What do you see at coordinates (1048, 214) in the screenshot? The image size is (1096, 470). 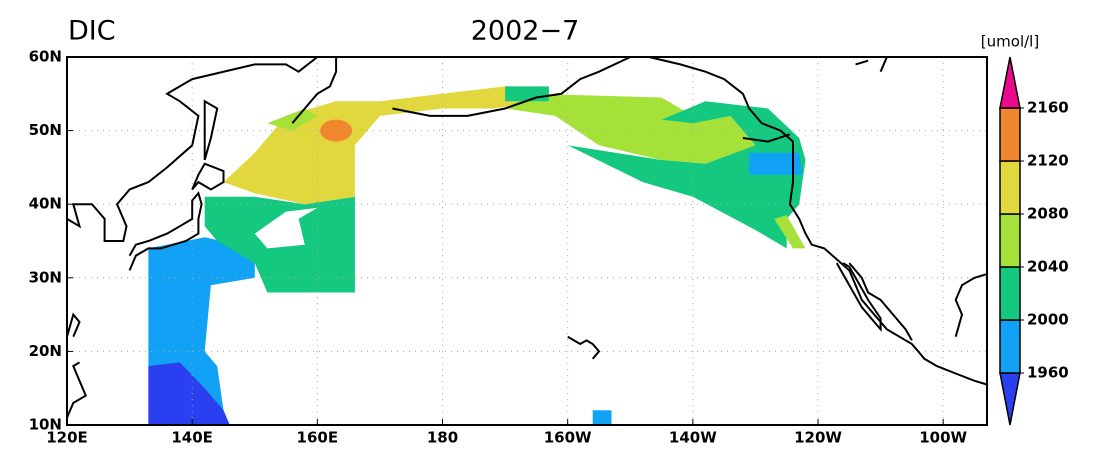 I see `colorbar-tick-label: 2080` at bounding box center [1048, 214].